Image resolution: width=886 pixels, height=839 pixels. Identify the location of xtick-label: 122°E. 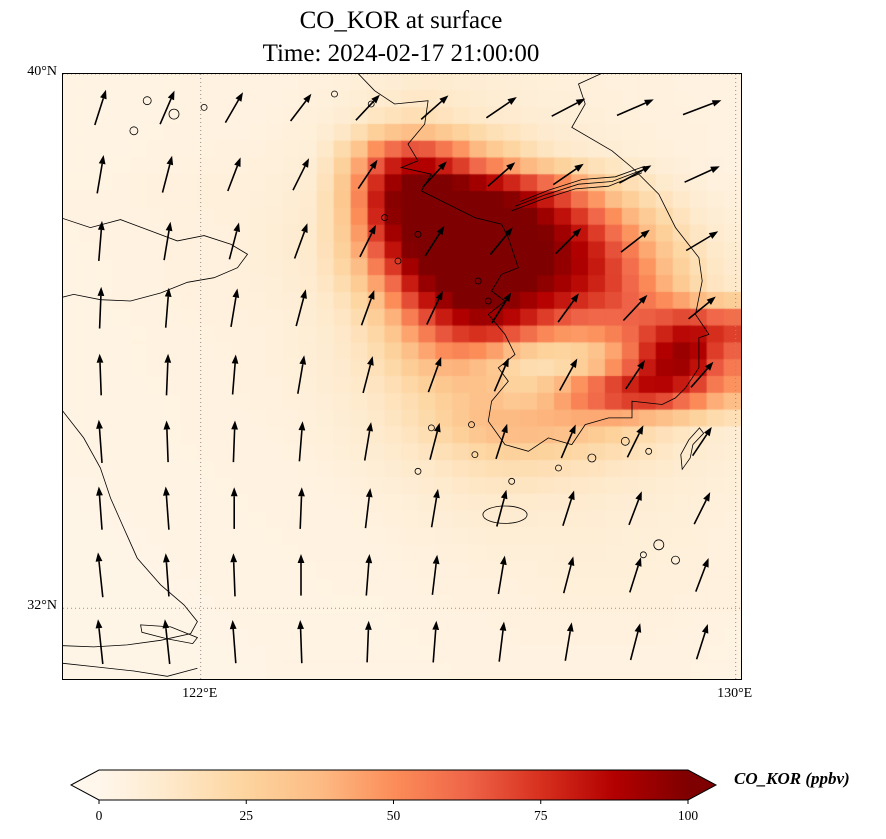
(200, 693).